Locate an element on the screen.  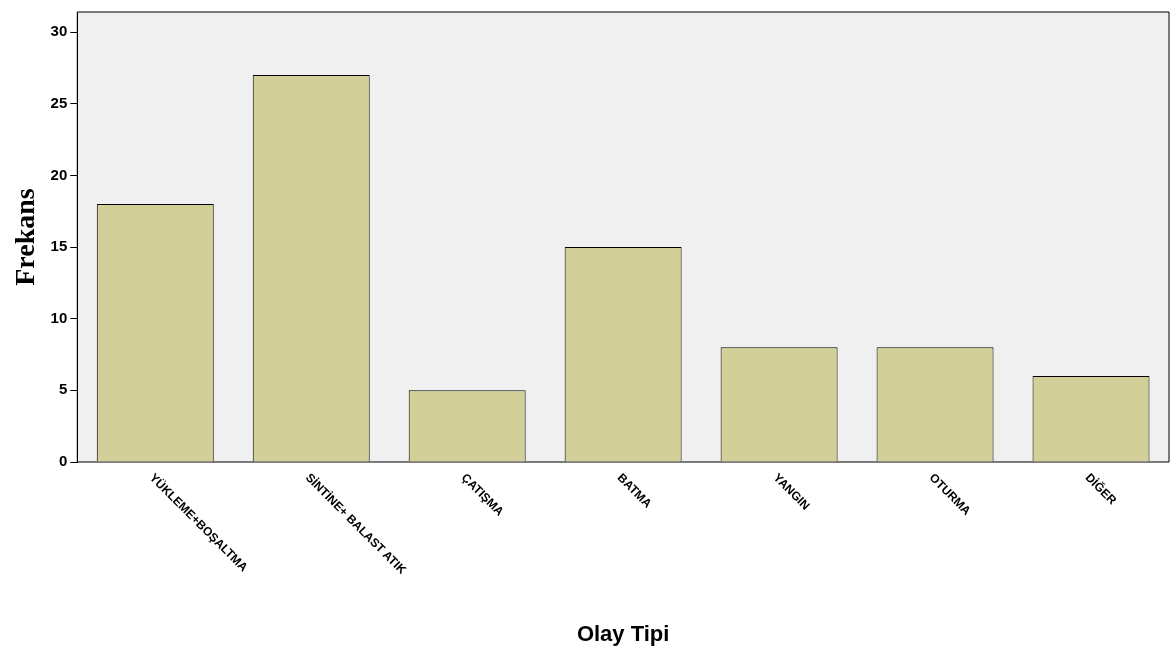
y-tick-label: 5 is located at coordinates (63, 389).